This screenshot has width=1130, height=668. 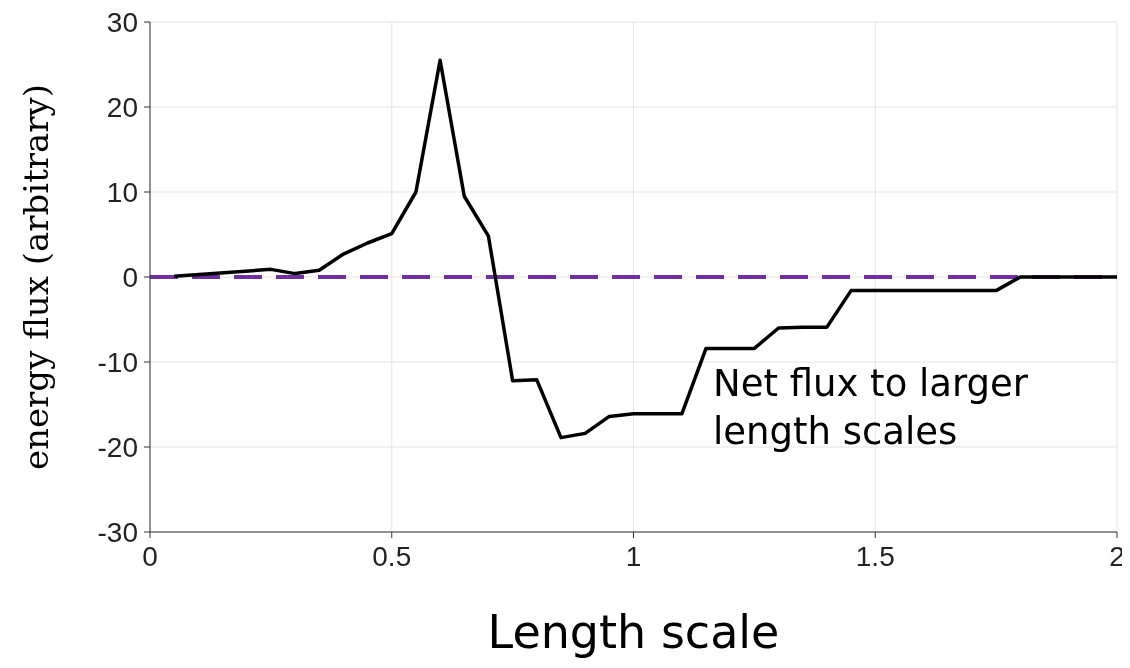 What do you see at coordinates (122, 107) in the screenshot?
I see `y-tick-label: 20` at bounding box center [122, 107].